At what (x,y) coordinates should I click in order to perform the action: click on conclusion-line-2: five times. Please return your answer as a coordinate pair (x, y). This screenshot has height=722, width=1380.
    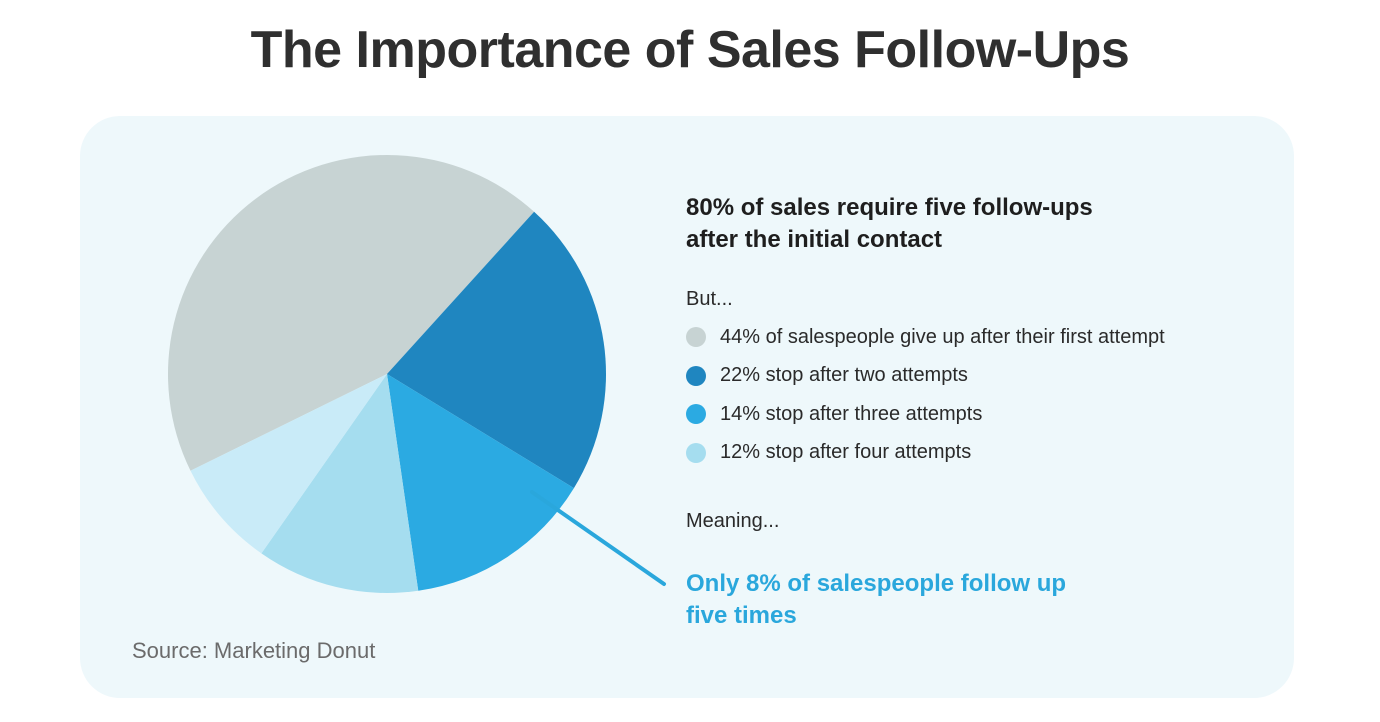
    Looking at the image, I should click on (741, 615).